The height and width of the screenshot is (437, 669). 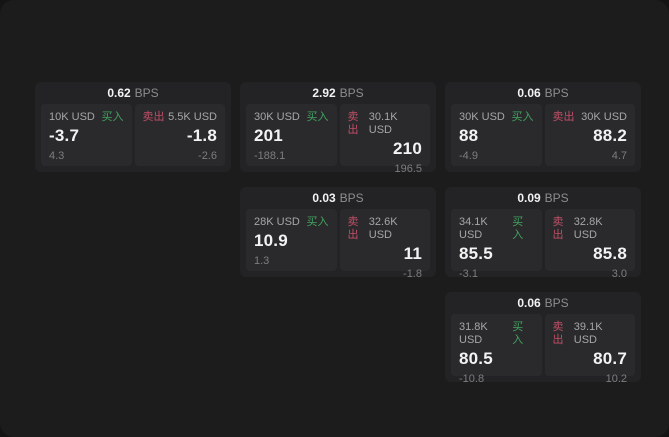 What do you see at coordinates (589, 244) in the screenshot?
I see `sell-quote-panel: 卖出 32.8K USD 85.8 3.0` at bounding box center [589, 244].